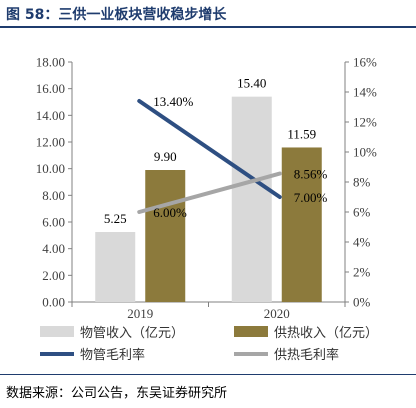 Image resolution: width=416 pixels, height=408 pixels. I want to click on legend-label: 物管毛利率, so click(112, 355).